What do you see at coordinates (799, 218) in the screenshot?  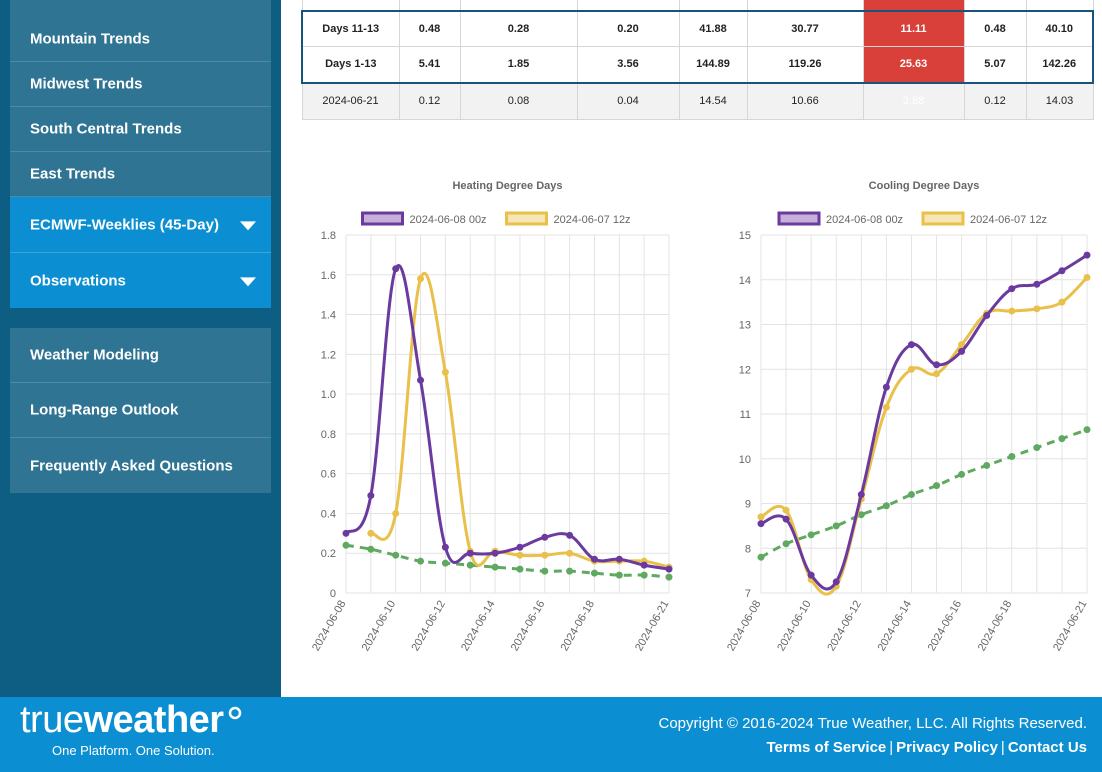 I see `legend-swatch` at bounding box center [799, 218].